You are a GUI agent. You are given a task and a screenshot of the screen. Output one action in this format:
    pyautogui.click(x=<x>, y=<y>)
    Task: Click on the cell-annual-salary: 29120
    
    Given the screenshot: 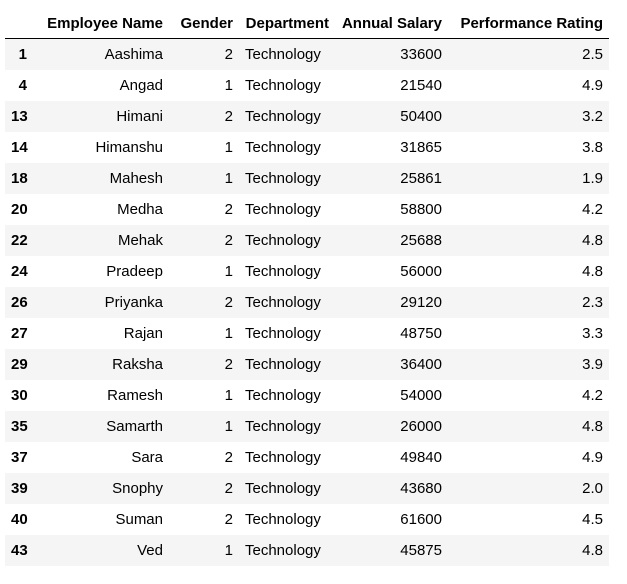 What is the action you would take?
    pyautogui.click(x=421, y=302)
    